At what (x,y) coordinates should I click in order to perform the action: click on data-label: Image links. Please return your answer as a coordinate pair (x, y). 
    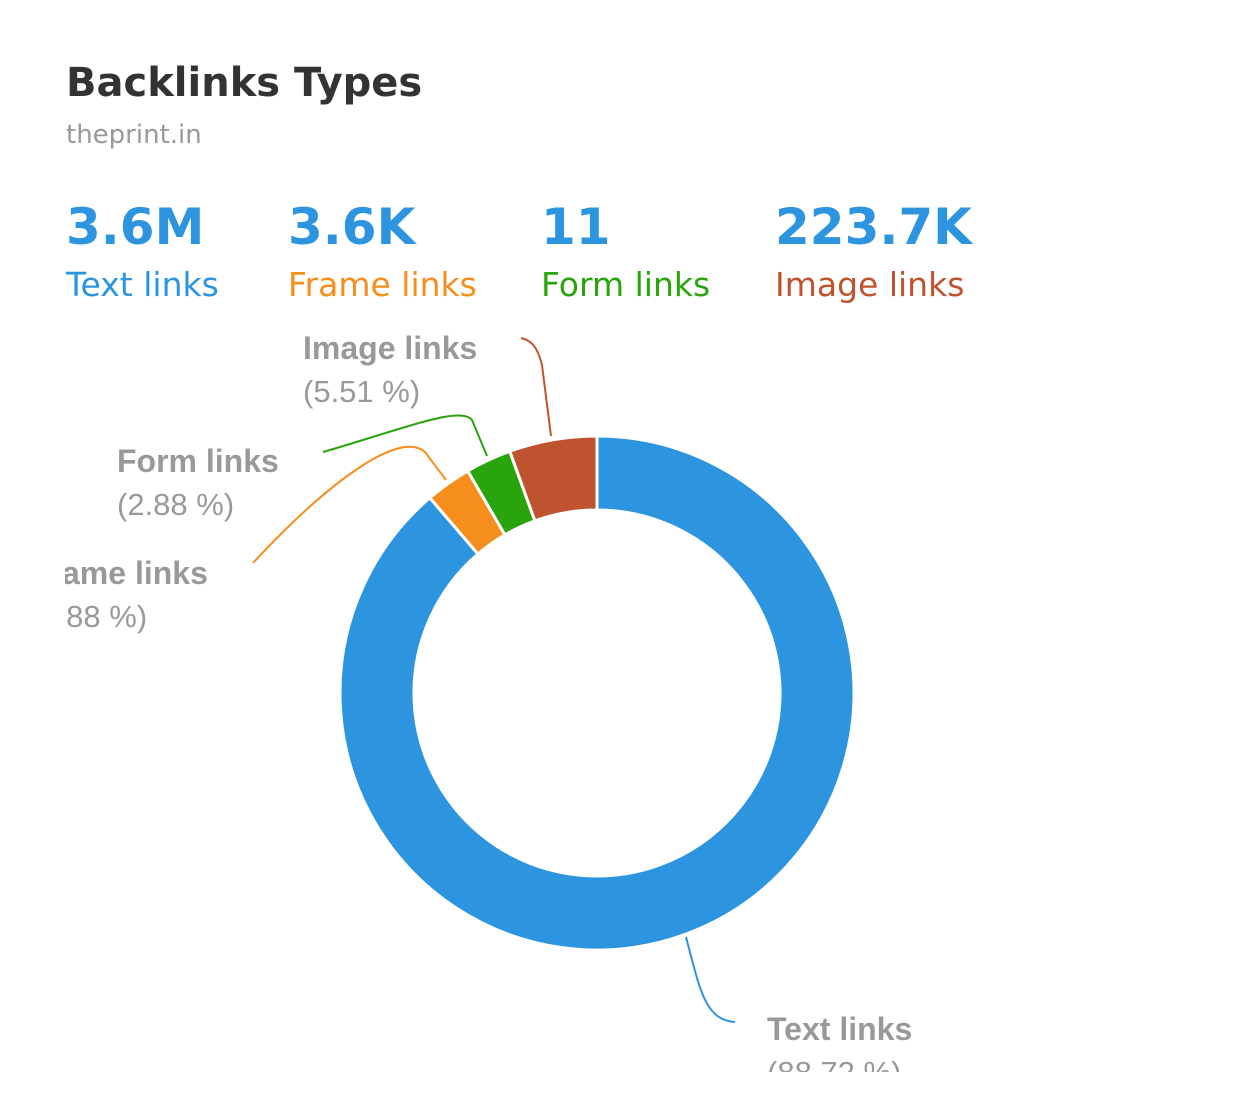
    Looking at the image, I should click on (390, 348).